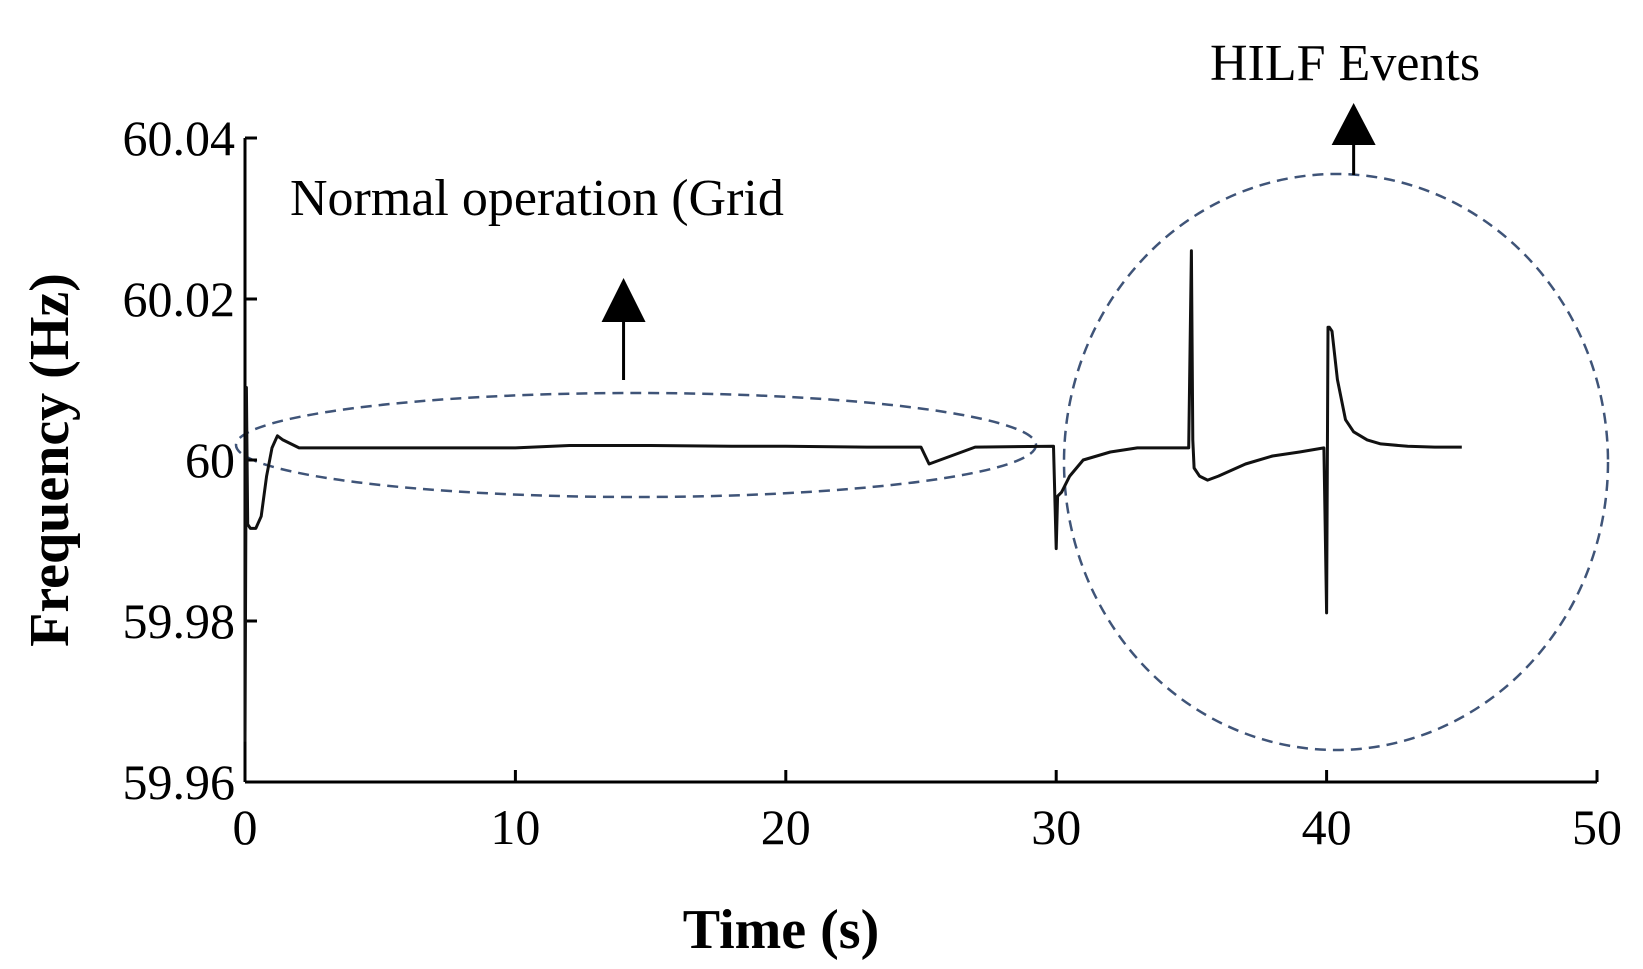  What do you see at coordinates (786, 827) in the screenshot?
I see `x-tick-label: 20` at bounding box center [786, 827].